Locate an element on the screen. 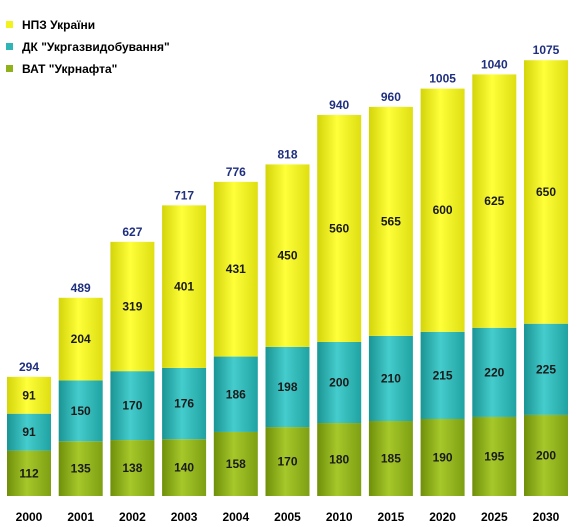 The width and height of the screenshot is (579, 527). segment-value-label: 158 is located at coordinates (236, 464).